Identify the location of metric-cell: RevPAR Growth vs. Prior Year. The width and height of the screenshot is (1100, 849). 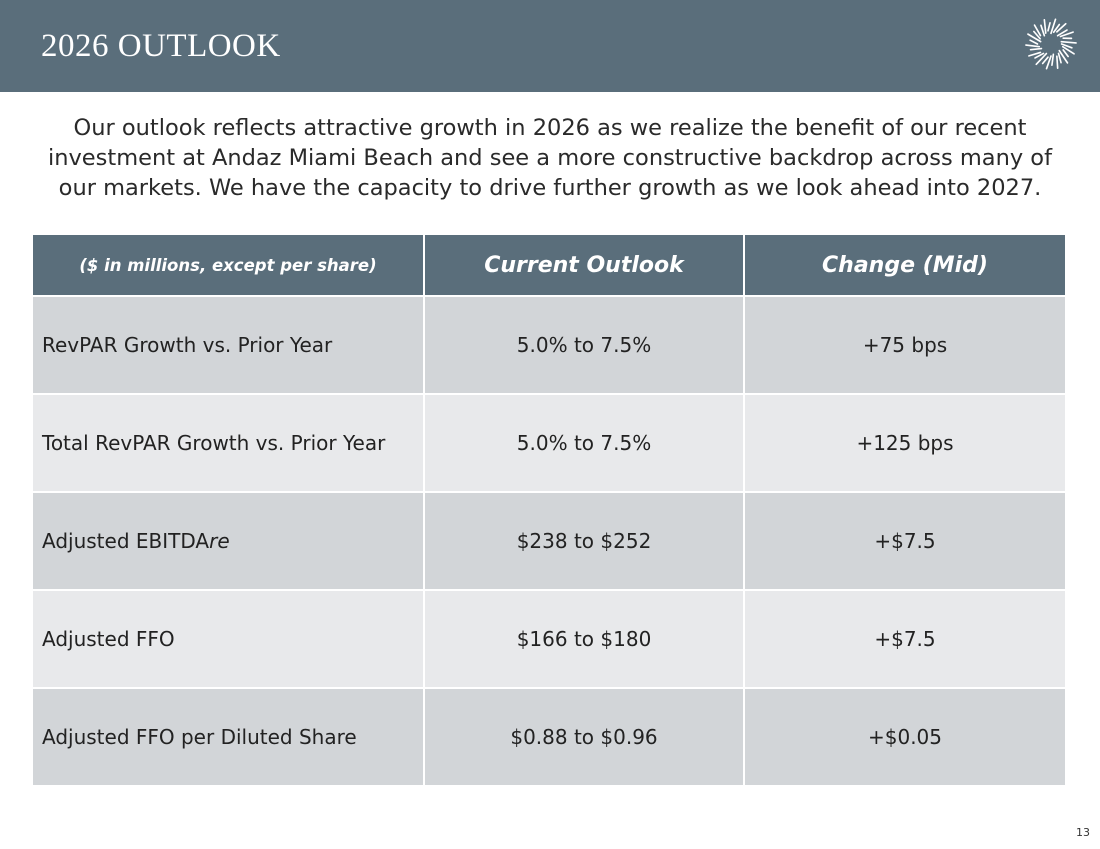
(228, 345).